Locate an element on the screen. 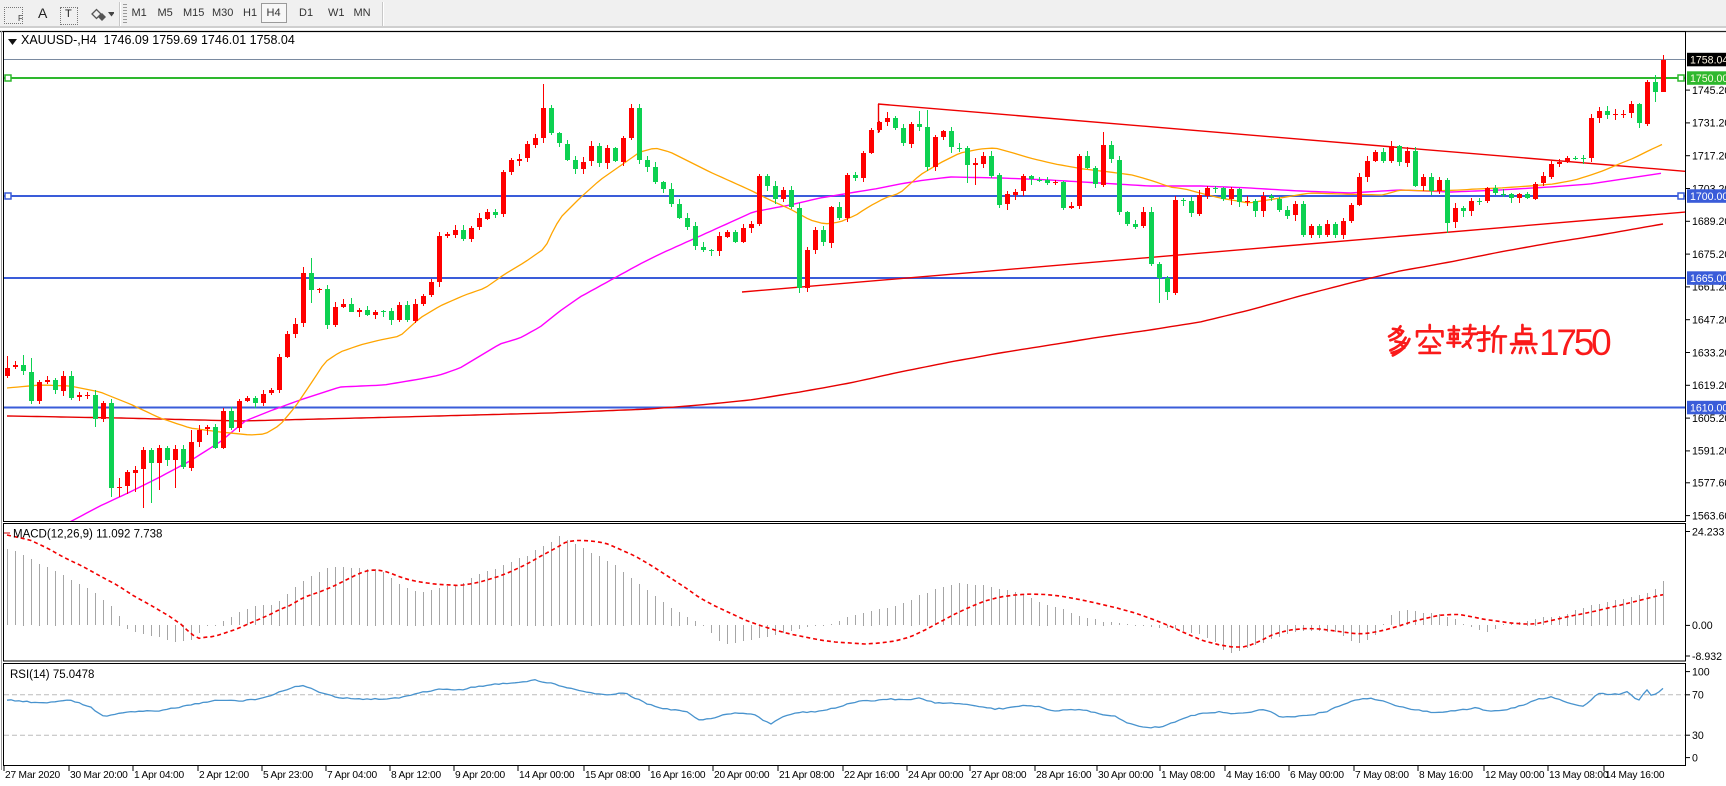 The width and height of the screenshot is (1726, 786). svg-text: 24 Apr 00:00 is located at coordinates (936, 775).